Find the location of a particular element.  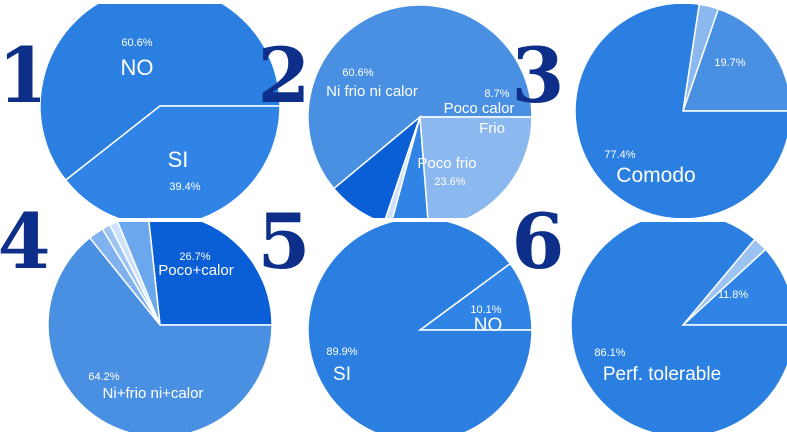

slice-percent-label: 23.6% is located at coordinates (449, 182).